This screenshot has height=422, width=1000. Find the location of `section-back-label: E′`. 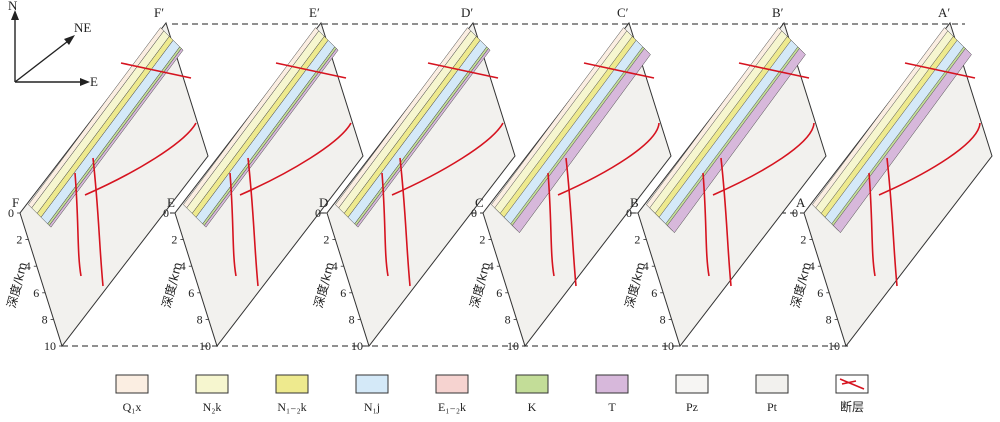

section-back-label: E′ is located at coordinates (314, 12).